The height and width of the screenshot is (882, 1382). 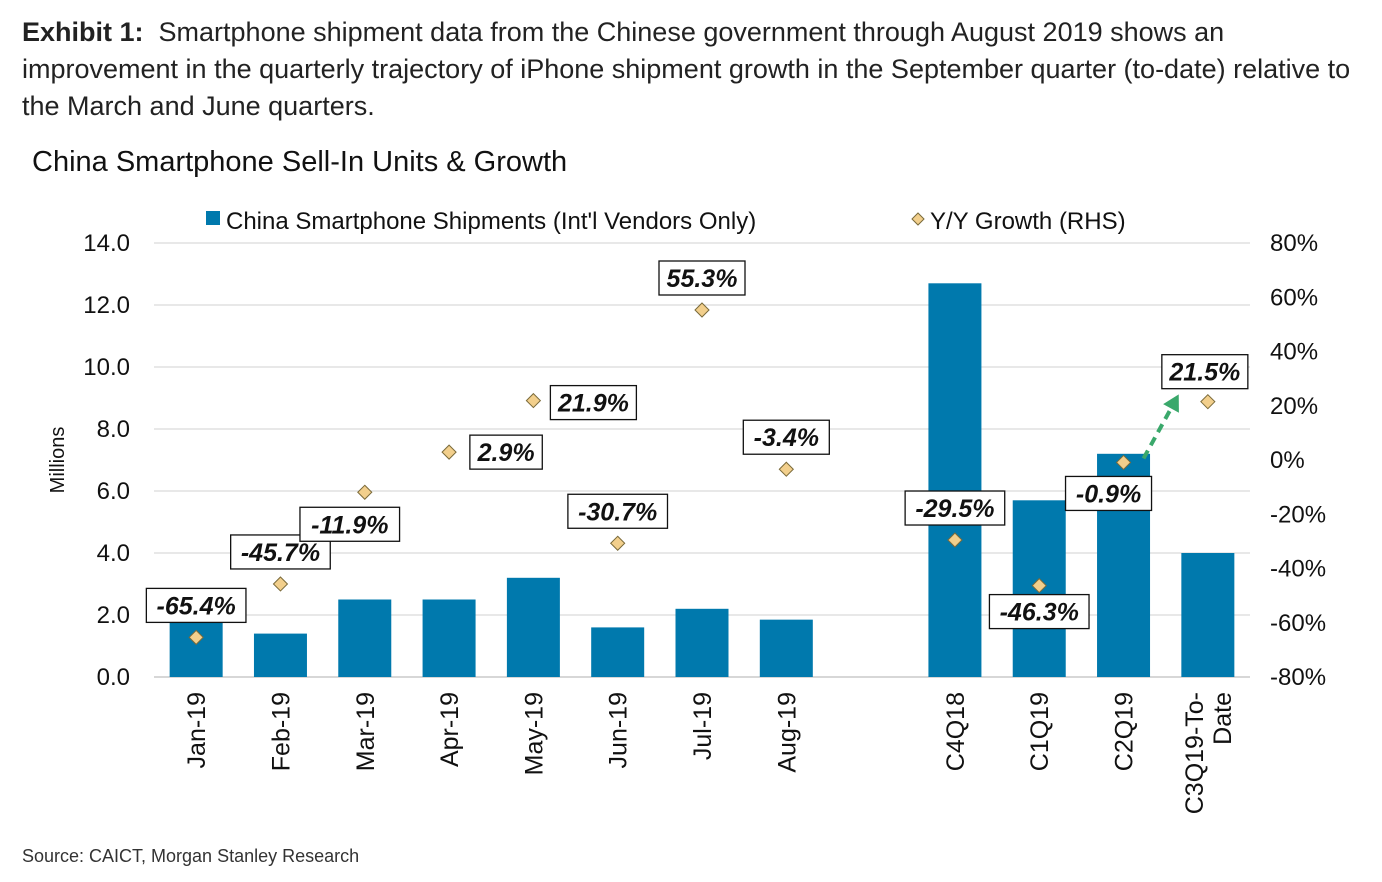 I want to click on x-tick-label: May-19, so click(x=534, y=733).